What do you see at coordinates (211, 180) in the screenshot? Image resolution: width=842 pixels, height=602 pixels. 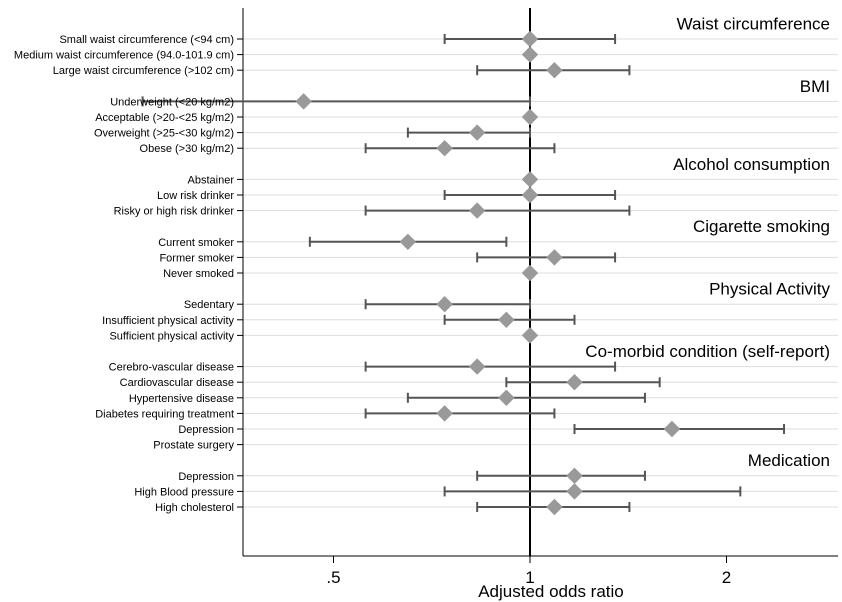 I see `row-label: Abstainer` at bounding box center [211, 180].